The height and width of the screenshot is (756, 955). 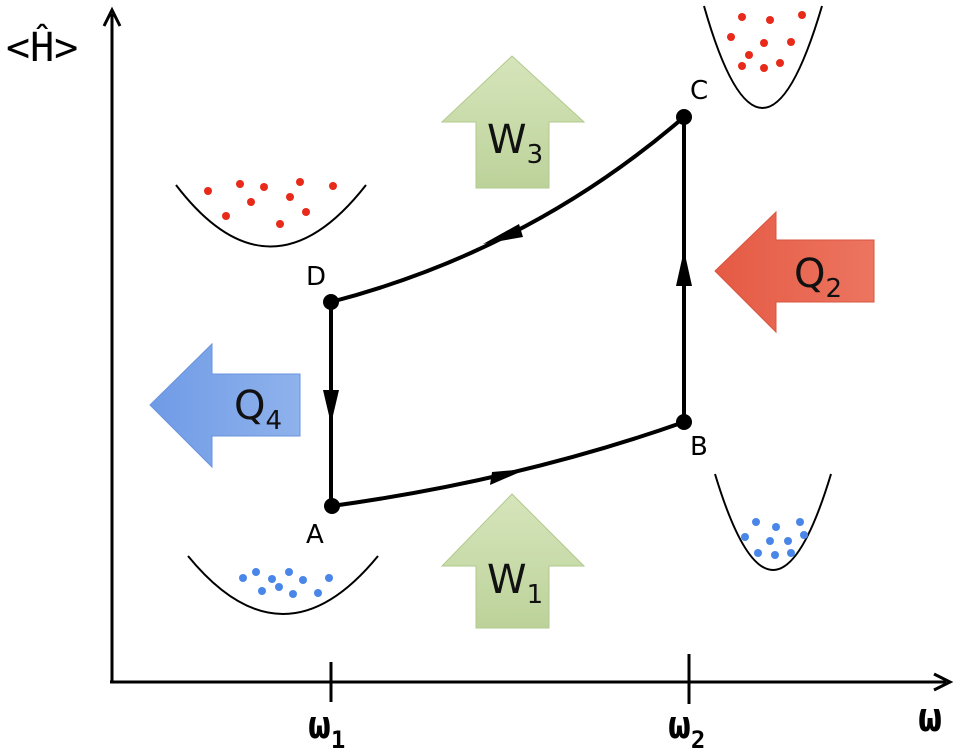 What do you see at coordinates (508, 464) in the screenshot?
I see `segment-a-to-b` at bounding box center [508, 464].